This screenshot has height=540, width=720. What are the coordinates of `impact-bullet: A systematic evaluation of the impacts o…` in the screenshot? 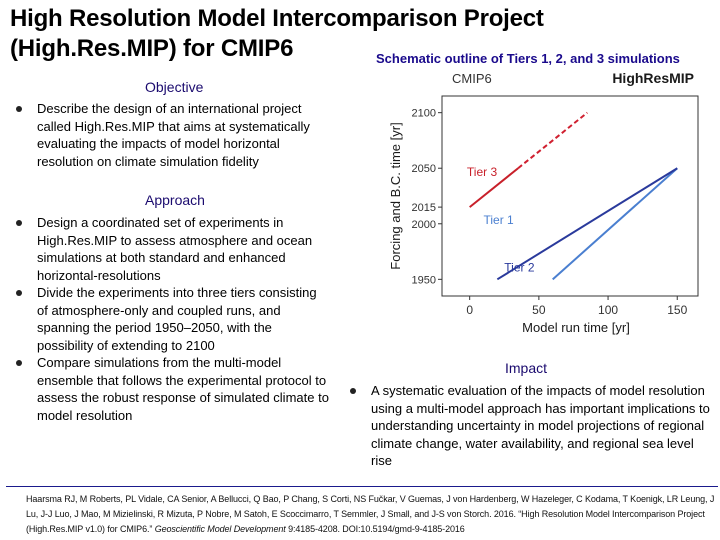 It's located at (529, 426).